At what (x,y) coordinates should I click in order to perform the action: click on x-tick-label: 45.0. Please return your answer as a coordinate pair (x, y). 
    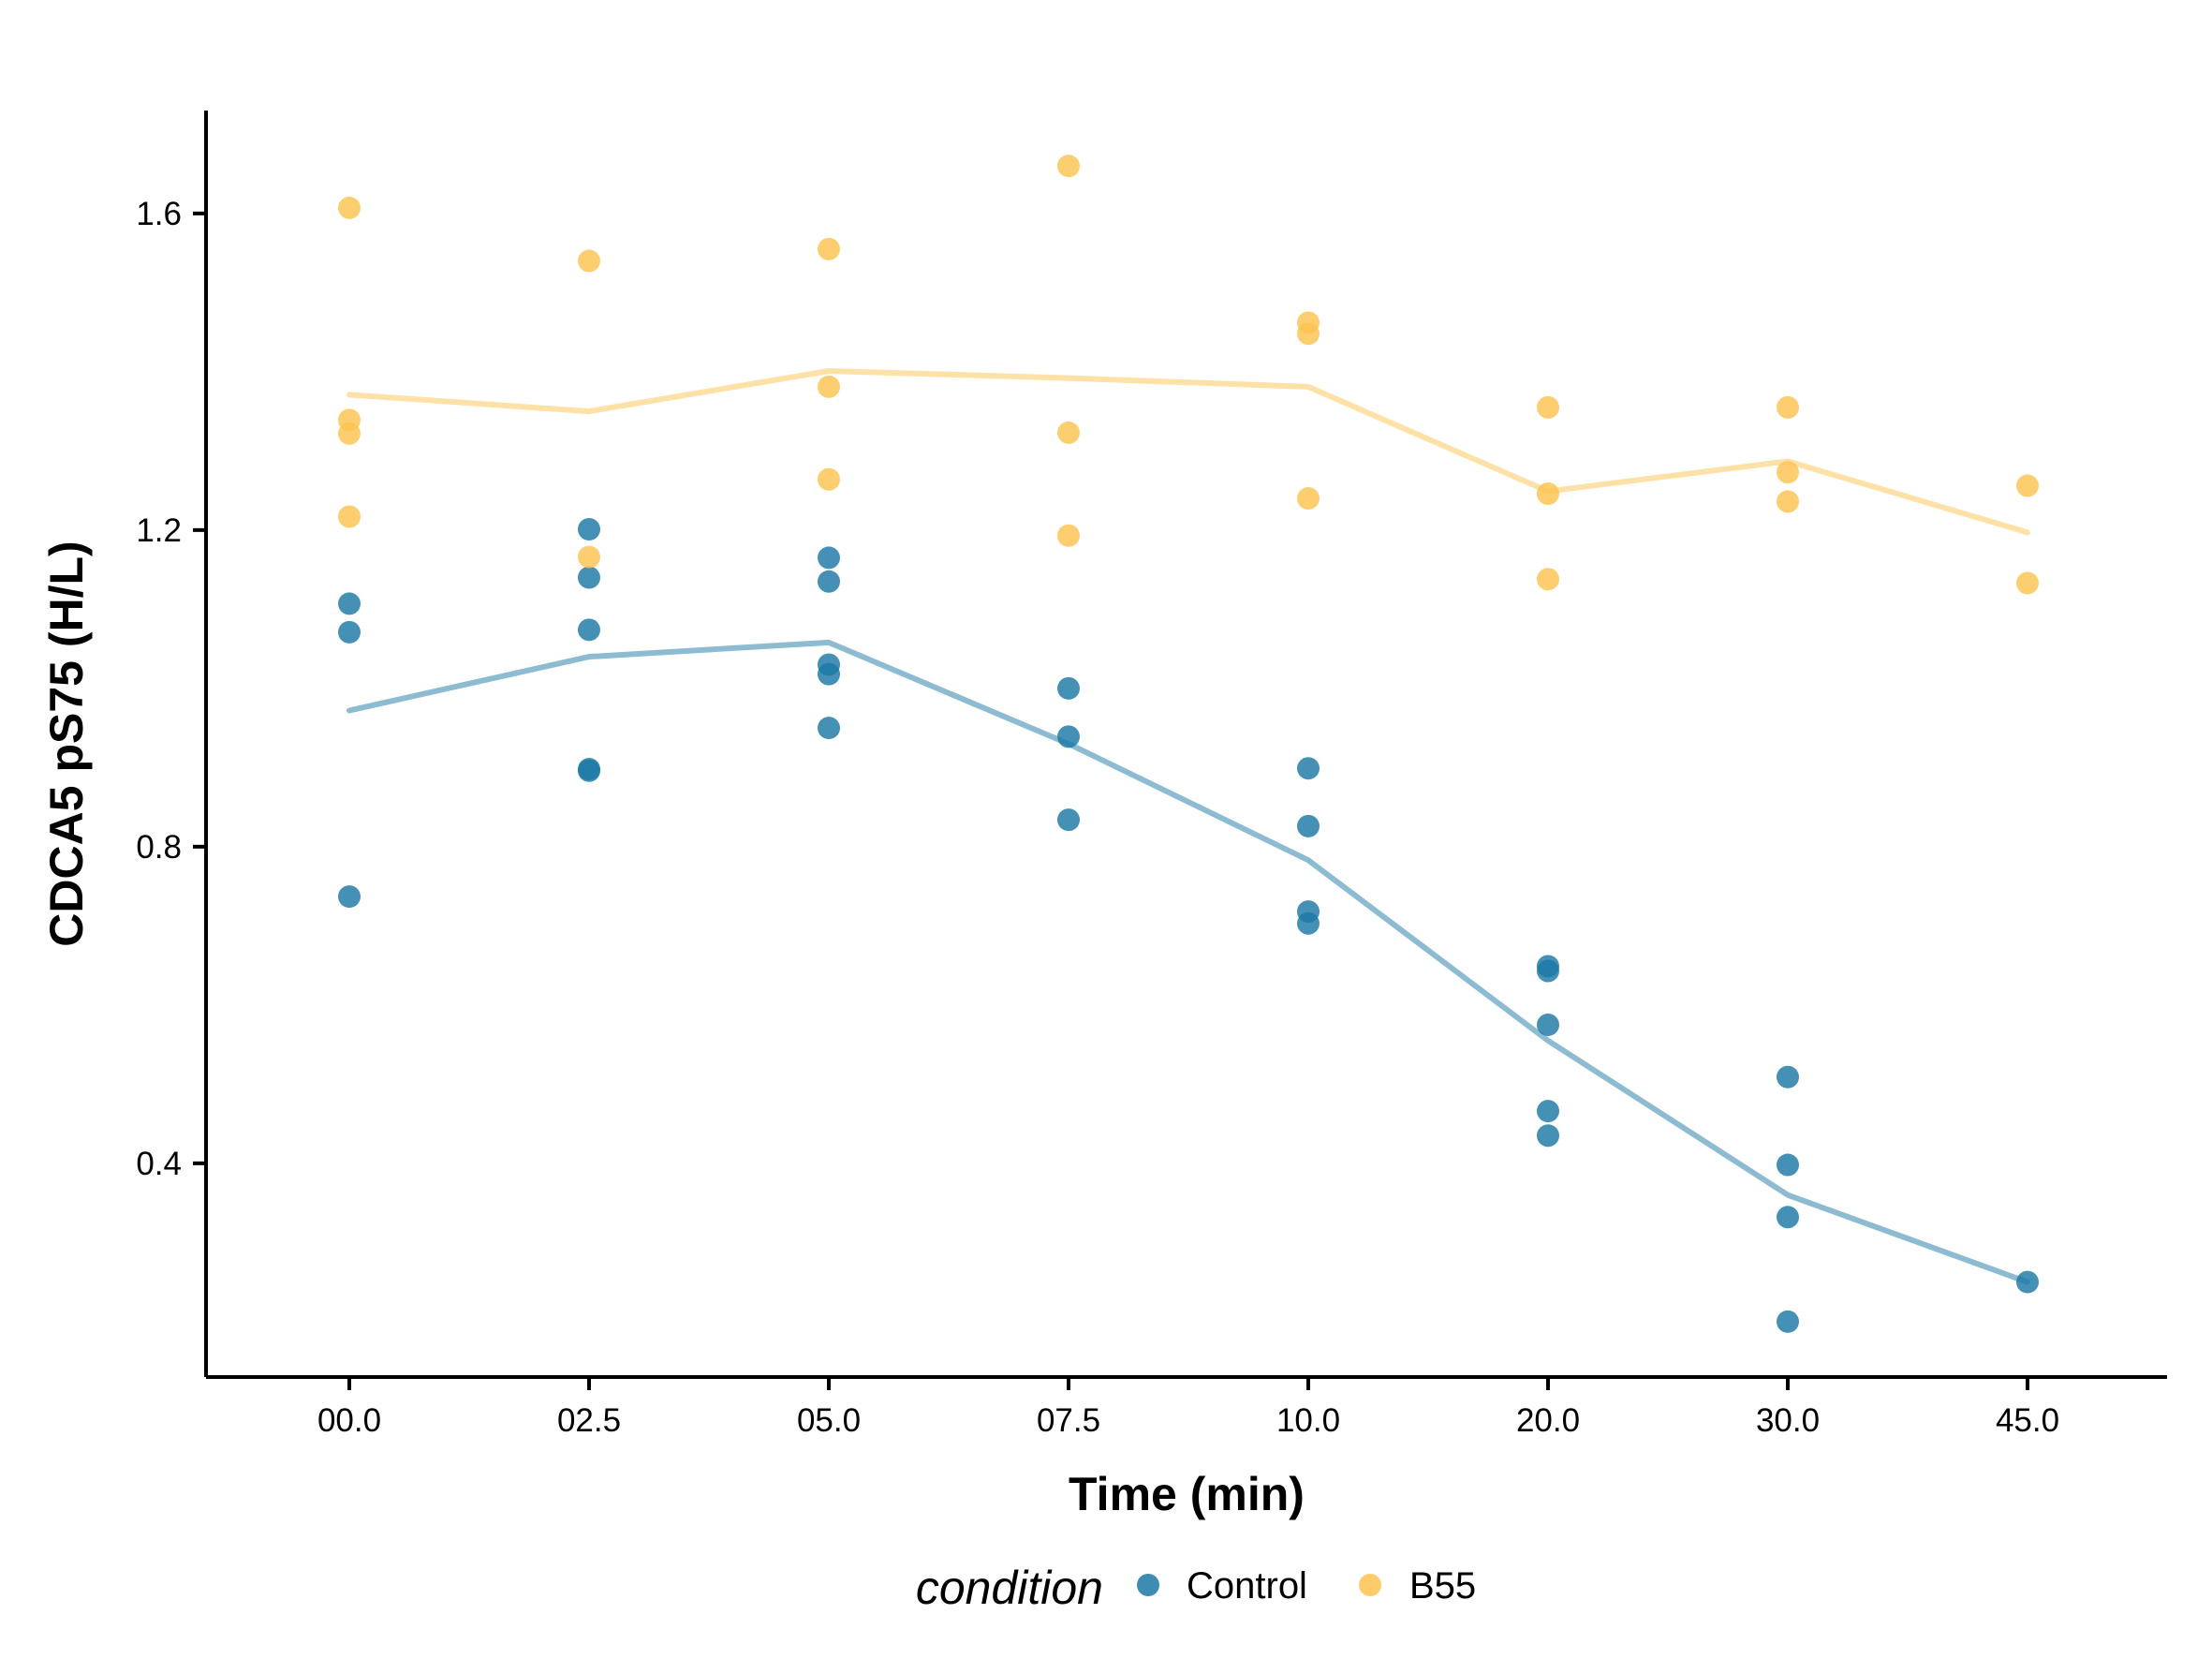
    Looking at the image, I should click on (2027, 1421).